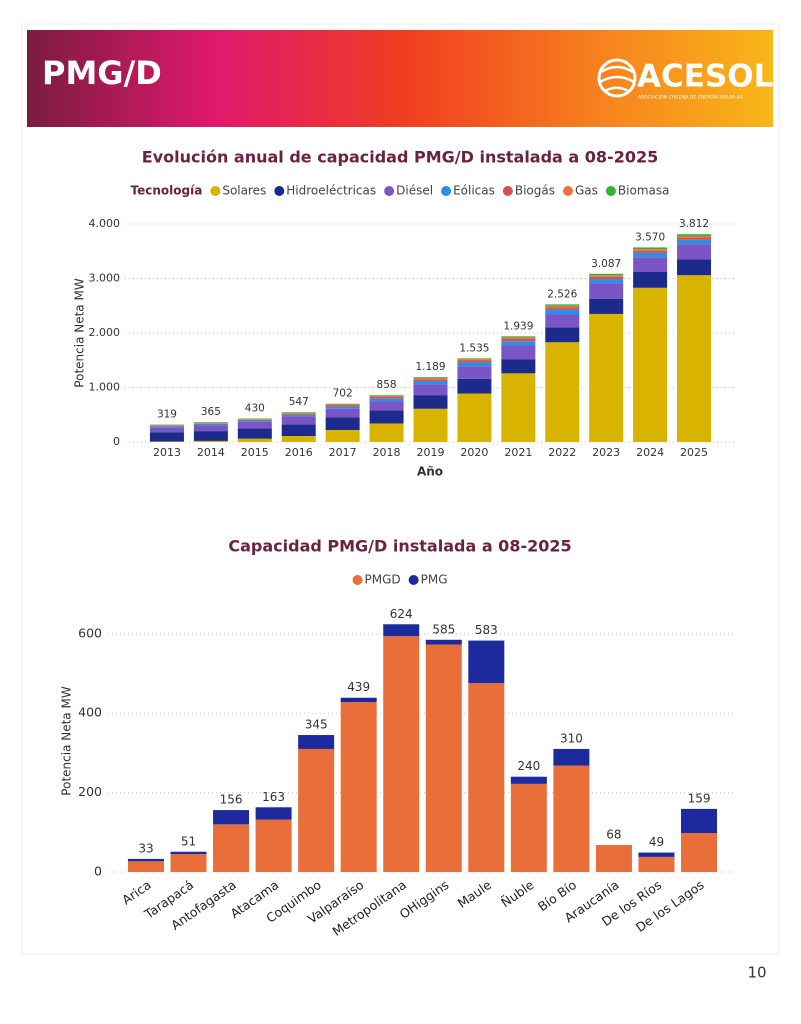 The image size is (801, 1024). I want to click on total-label: 3.812, so click(694, 224).